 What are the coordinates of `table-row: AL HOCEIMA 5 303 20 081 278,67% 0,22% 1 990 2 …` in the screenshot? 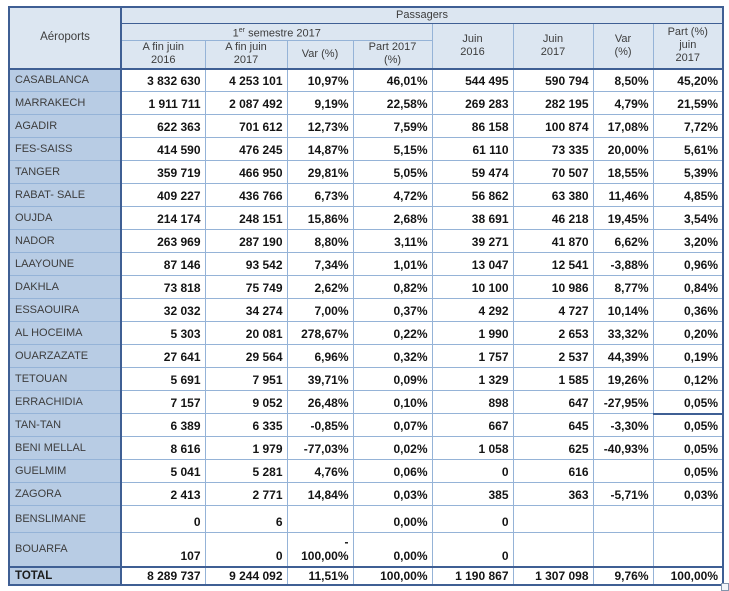 It's located at (366, 333).